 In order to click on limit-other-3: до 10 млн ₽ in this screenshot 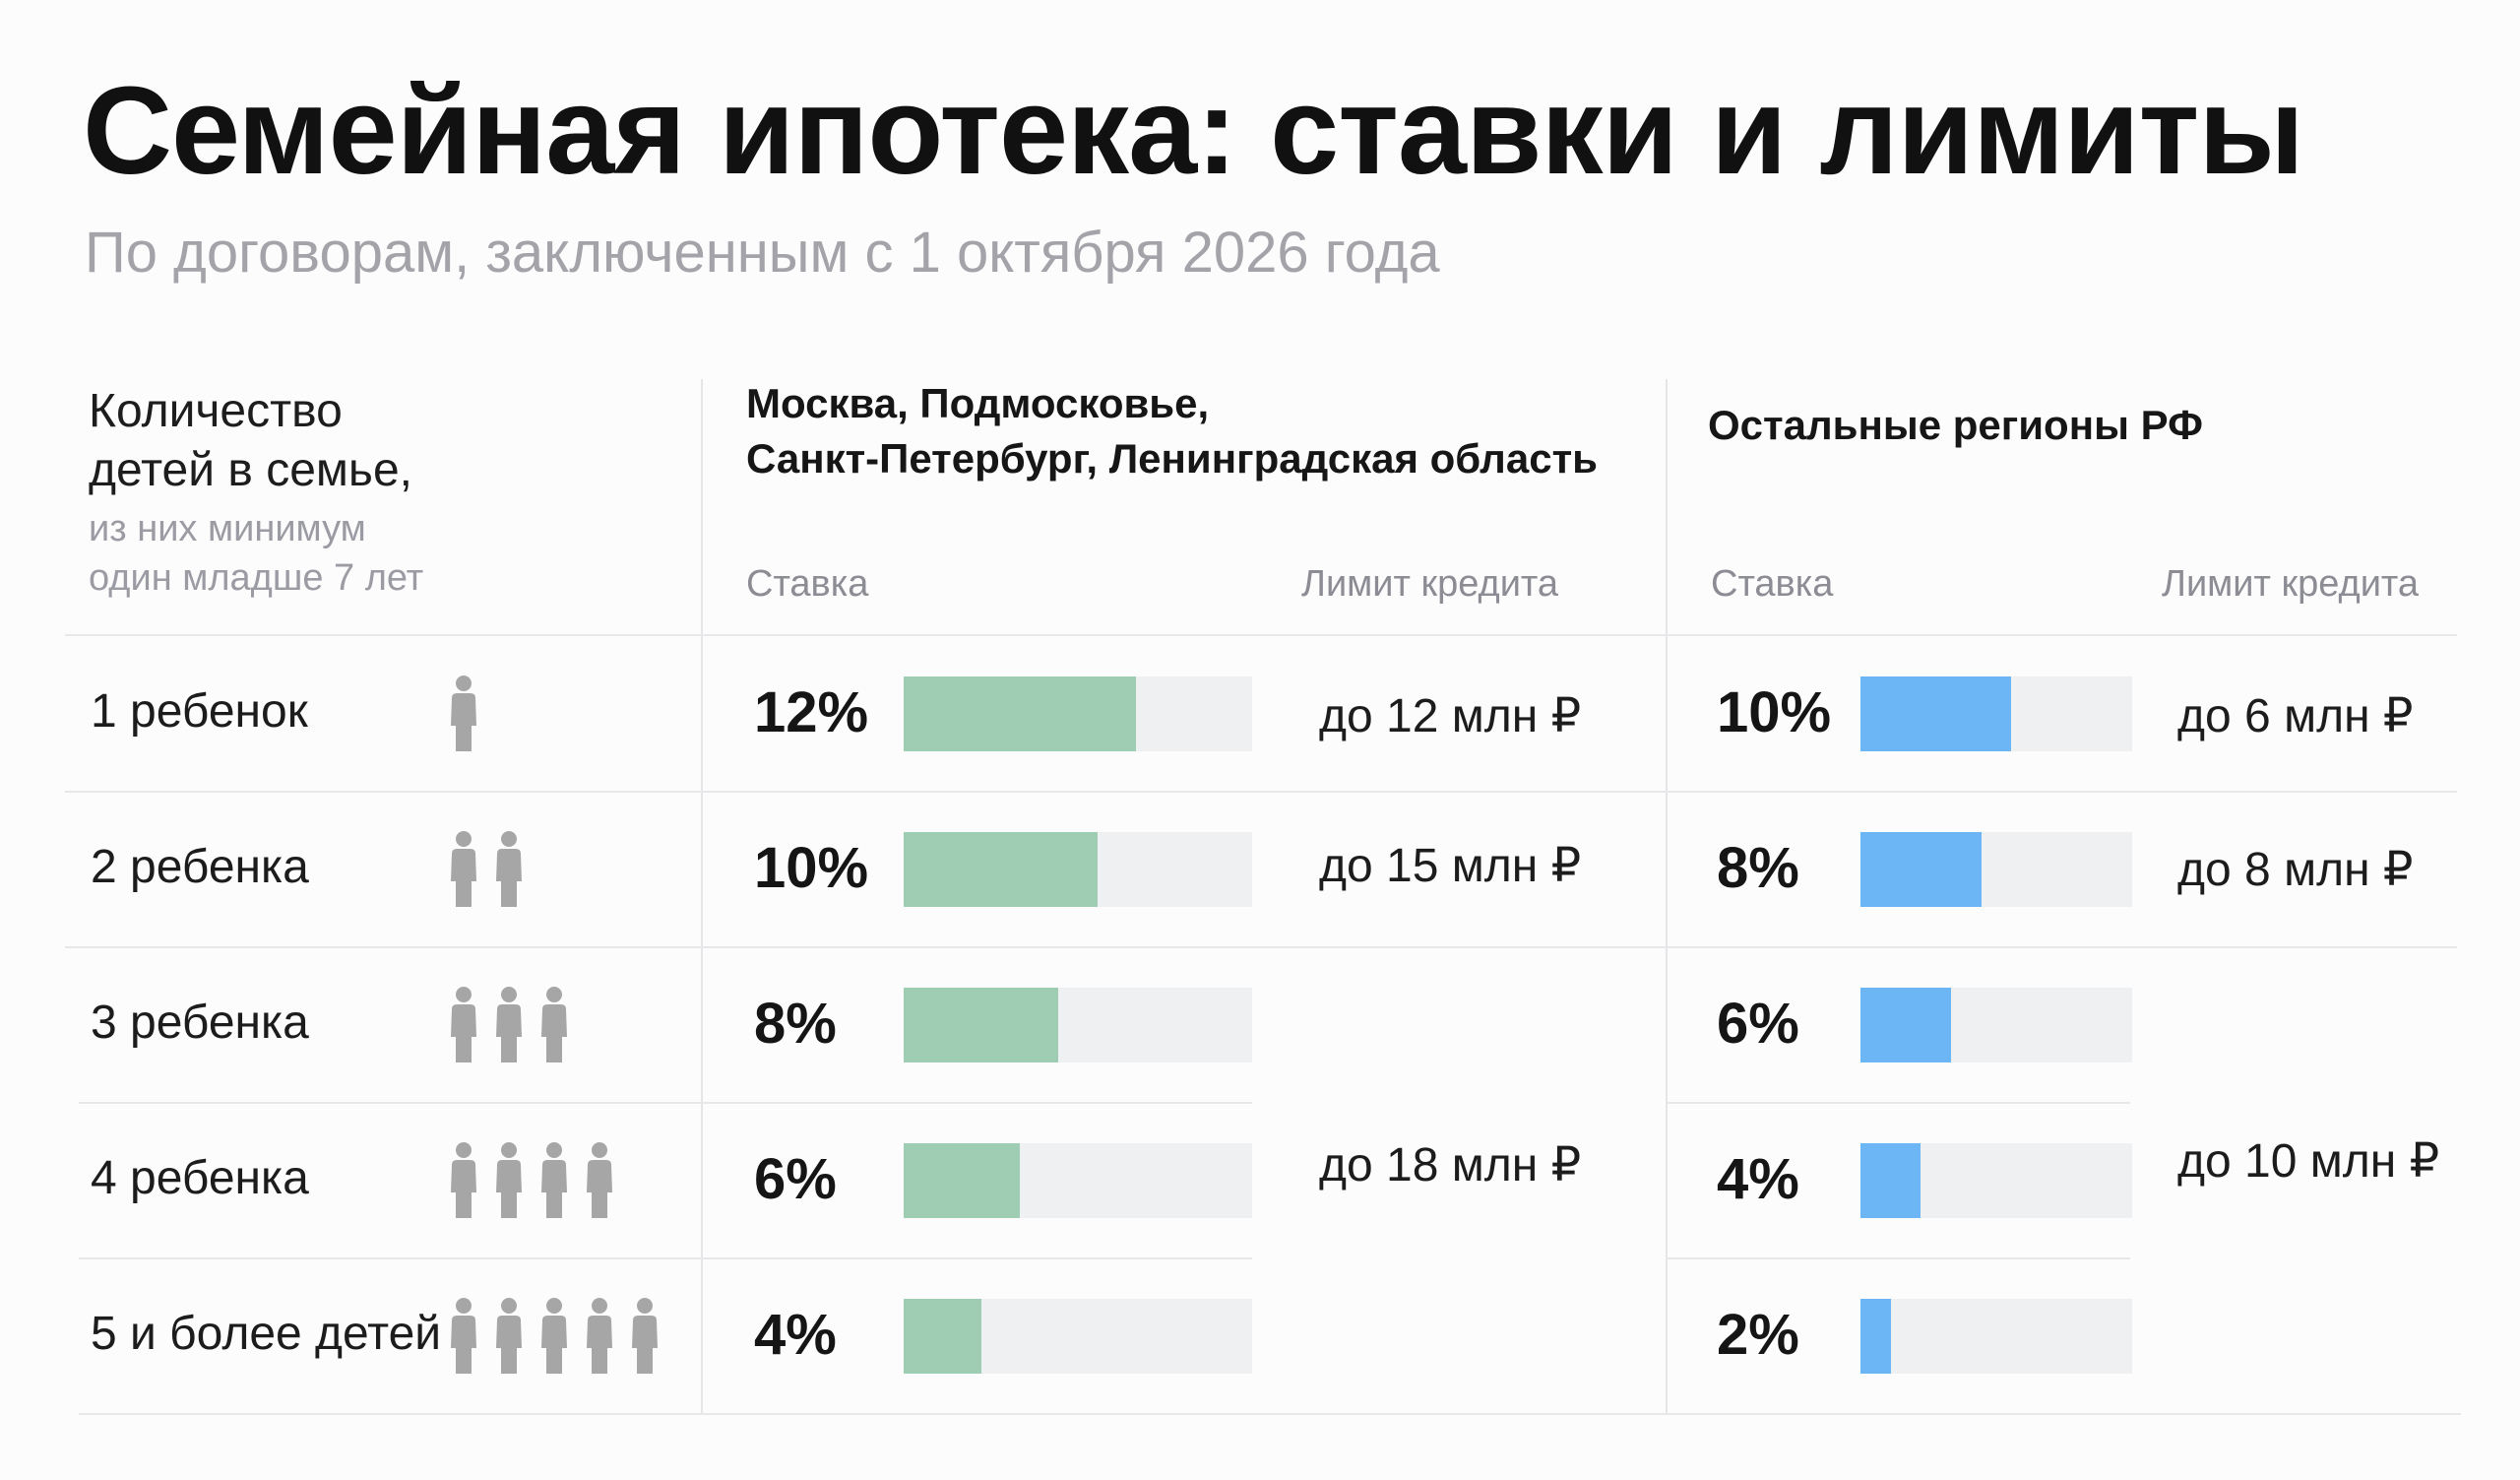, I will do `click(2308, 1161)`.